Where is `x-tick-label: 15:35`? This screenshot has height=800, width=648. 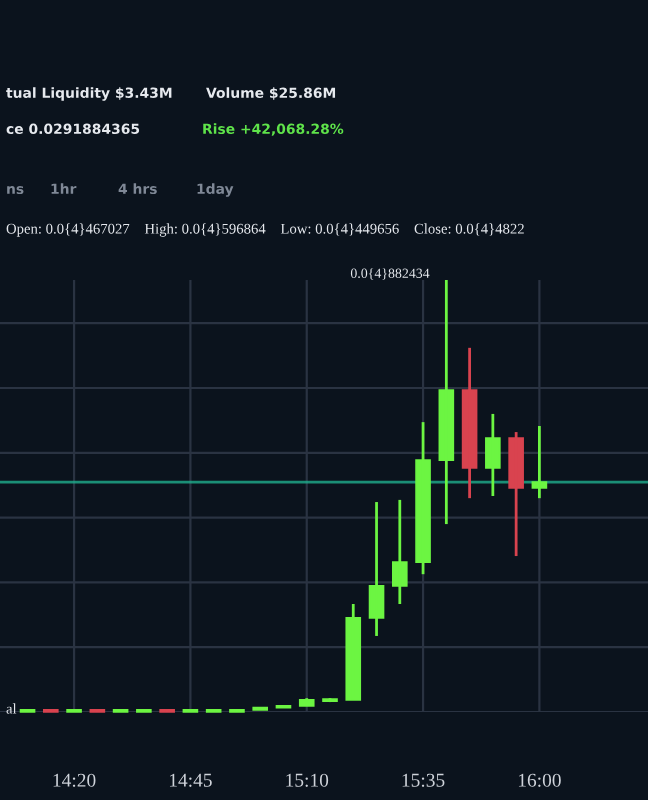 x-tick-label: 15:35 is located at coordinates (423, 780).